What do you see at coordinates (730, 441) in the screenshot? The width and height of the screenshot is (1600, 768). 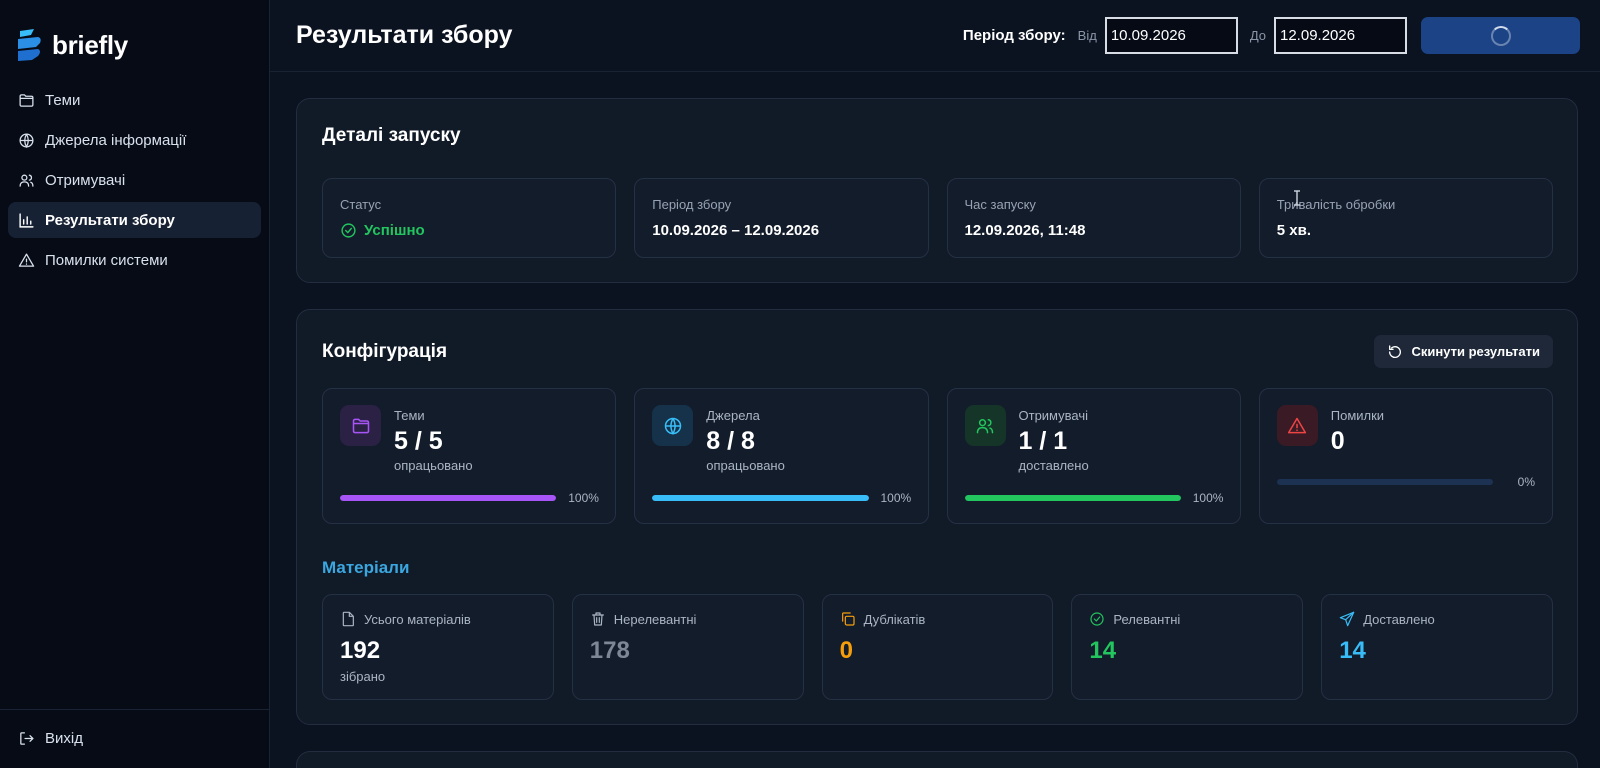 I see `stat-sources-value: 8 / 8` at bounding box center [730, 441].